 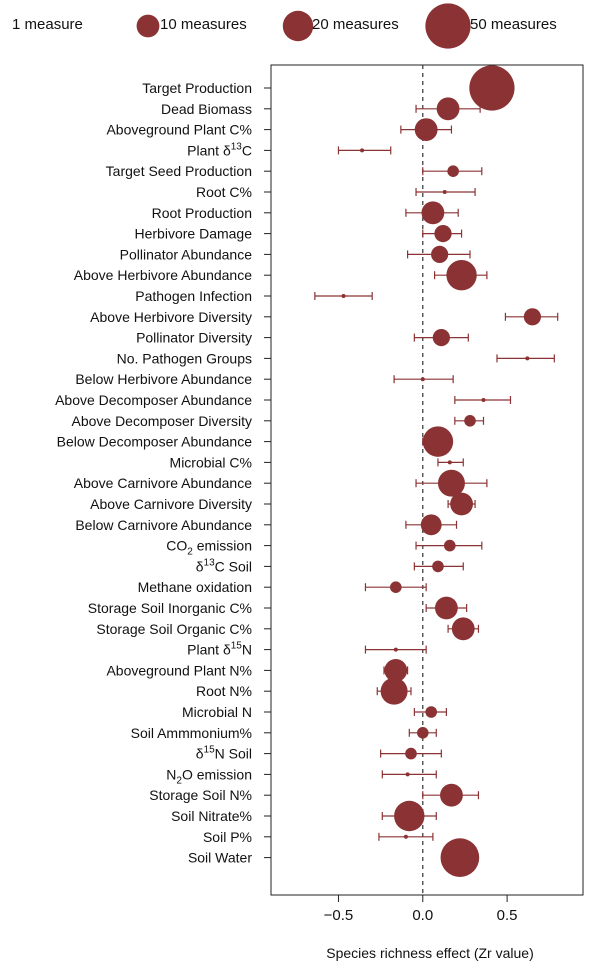 What do you see at coordinates (171, 317) in the screenshot?
I see `row-label: Above Herbivore Diversity` at bounding box center [171, 317].